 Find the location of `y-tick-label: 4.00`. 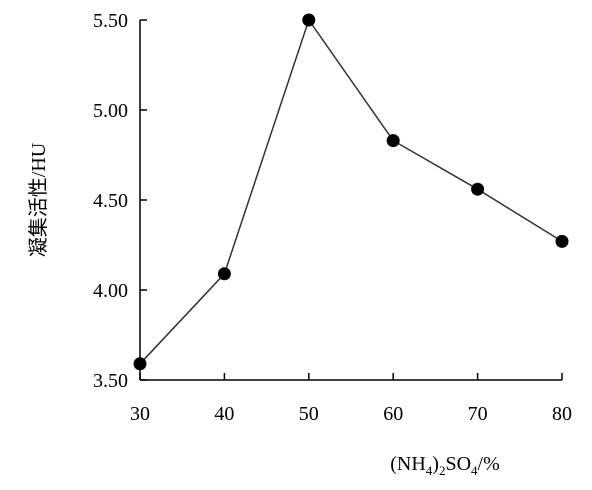

y-tick-label: 4.00 is located at coordinates (110, 291).